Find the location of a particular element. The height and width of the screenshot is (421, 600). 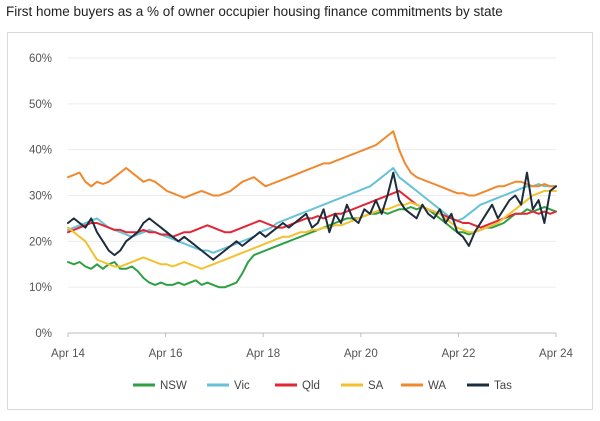

legend-label-qld: Qld is located at coordinates (311, 386).